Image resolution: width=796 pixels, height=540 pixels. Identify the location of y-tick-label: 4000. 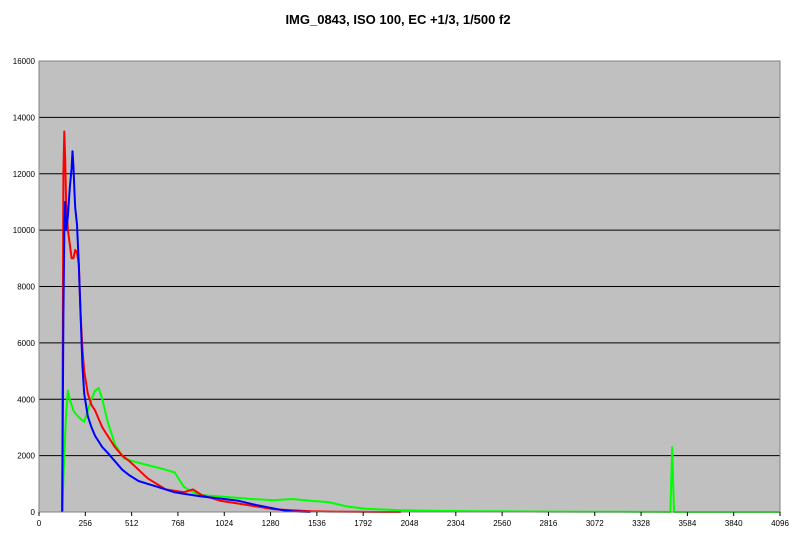
(26, 399).